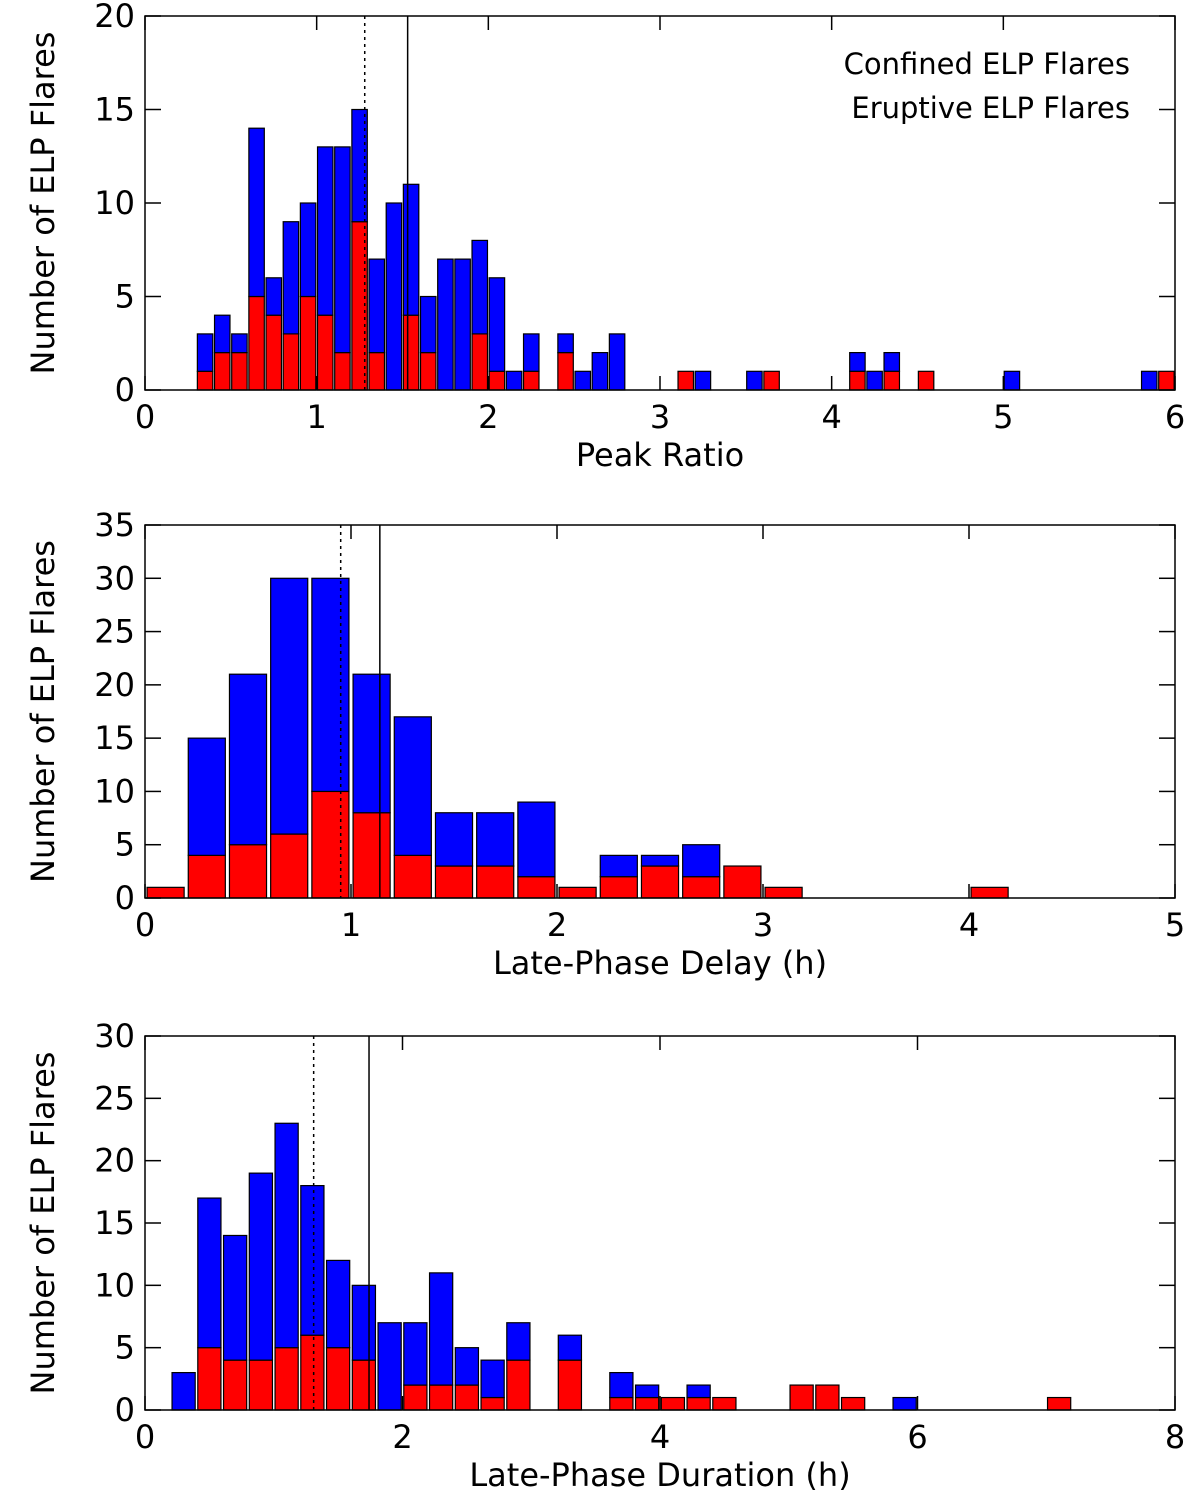  What do you see at coordinates (557, 925) in the screenshot?
I see `x-tick-label: 2` at bounding box center [557, 925].